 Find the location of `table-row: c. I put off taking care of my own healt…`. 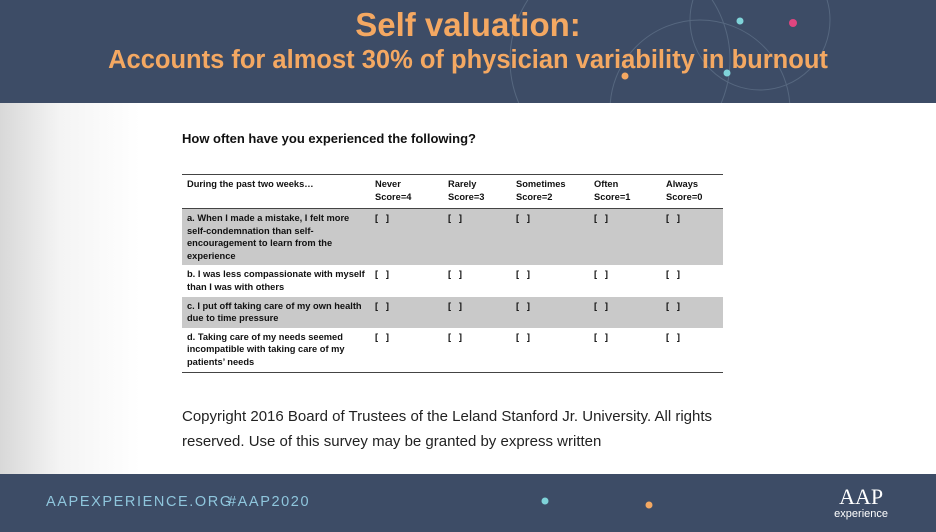

table-row: c. I put off taking care of my own healt… is located at coordinates (452, 312).